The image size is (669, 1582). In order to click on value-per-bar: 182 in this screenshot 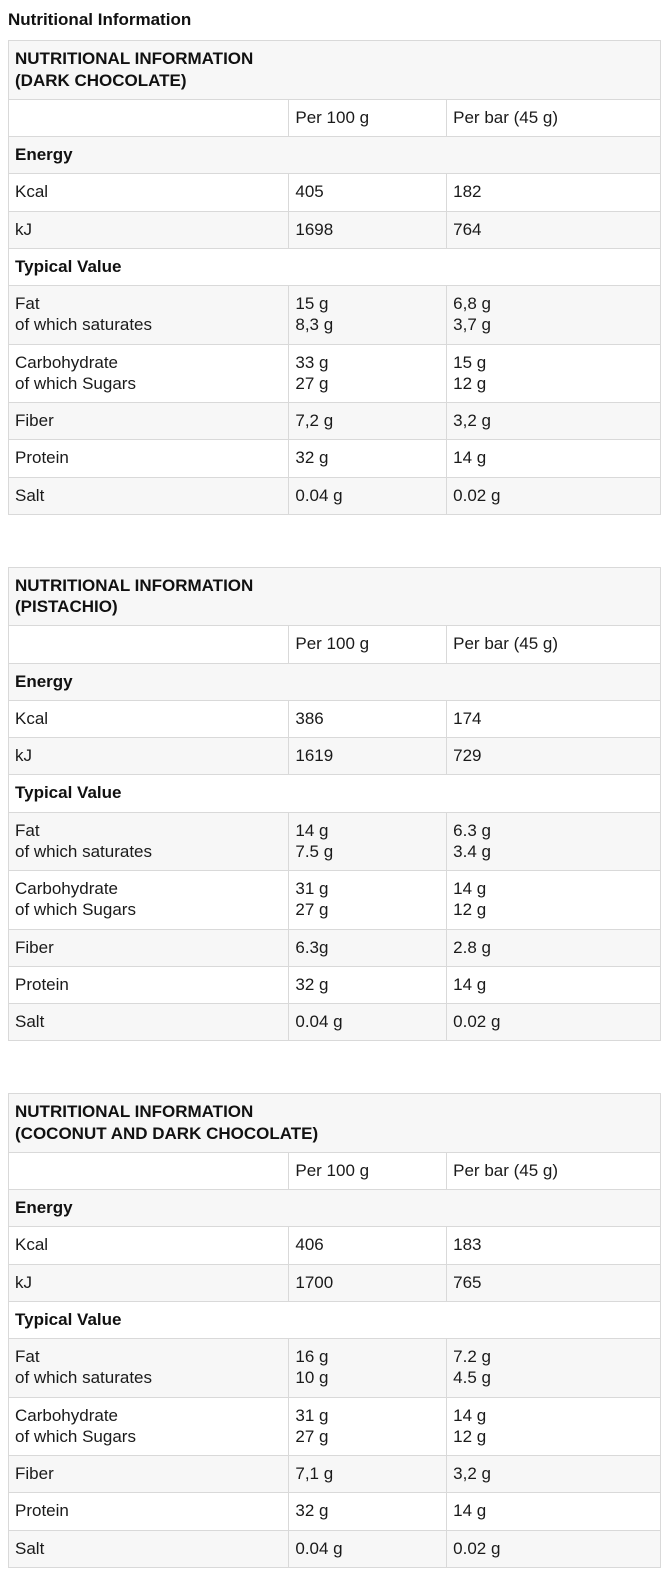, I will do `click(553, 192)`.